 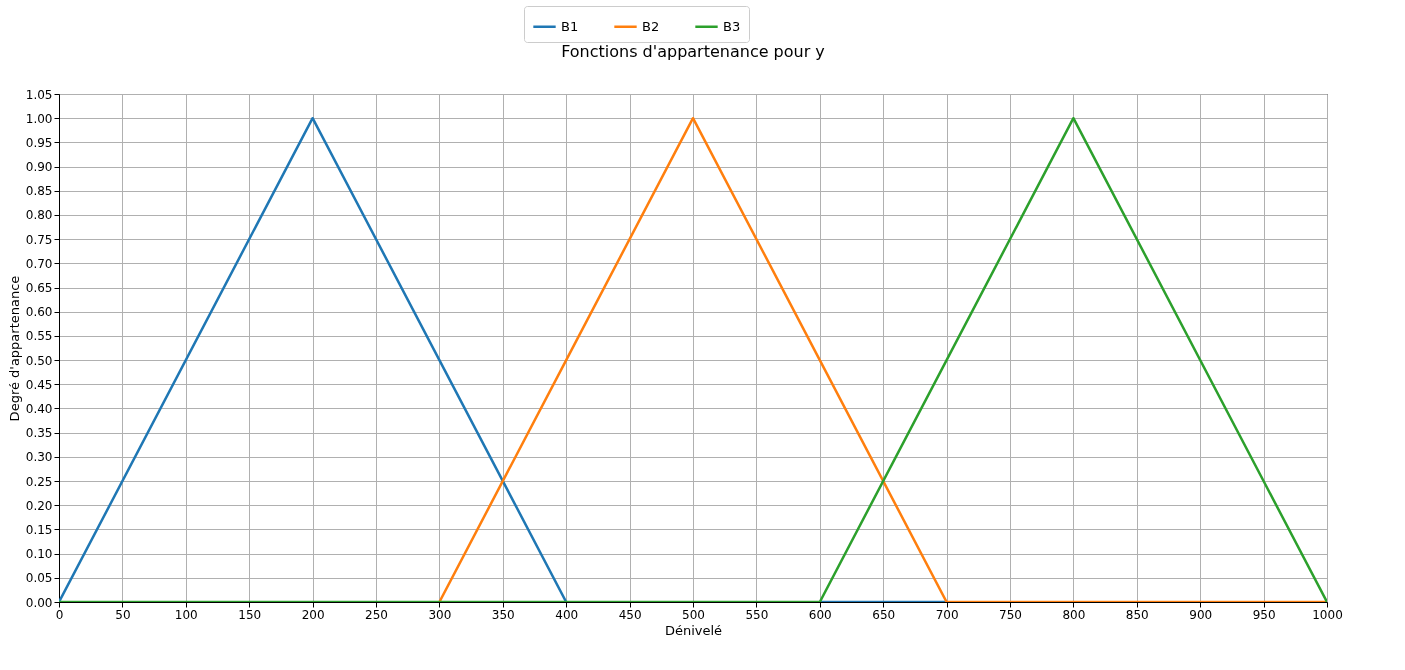 What do you see at coordinates (39, 505) in the screenshot?
I see `y-tick-label: 0.20` at bounding box center [39, 505].